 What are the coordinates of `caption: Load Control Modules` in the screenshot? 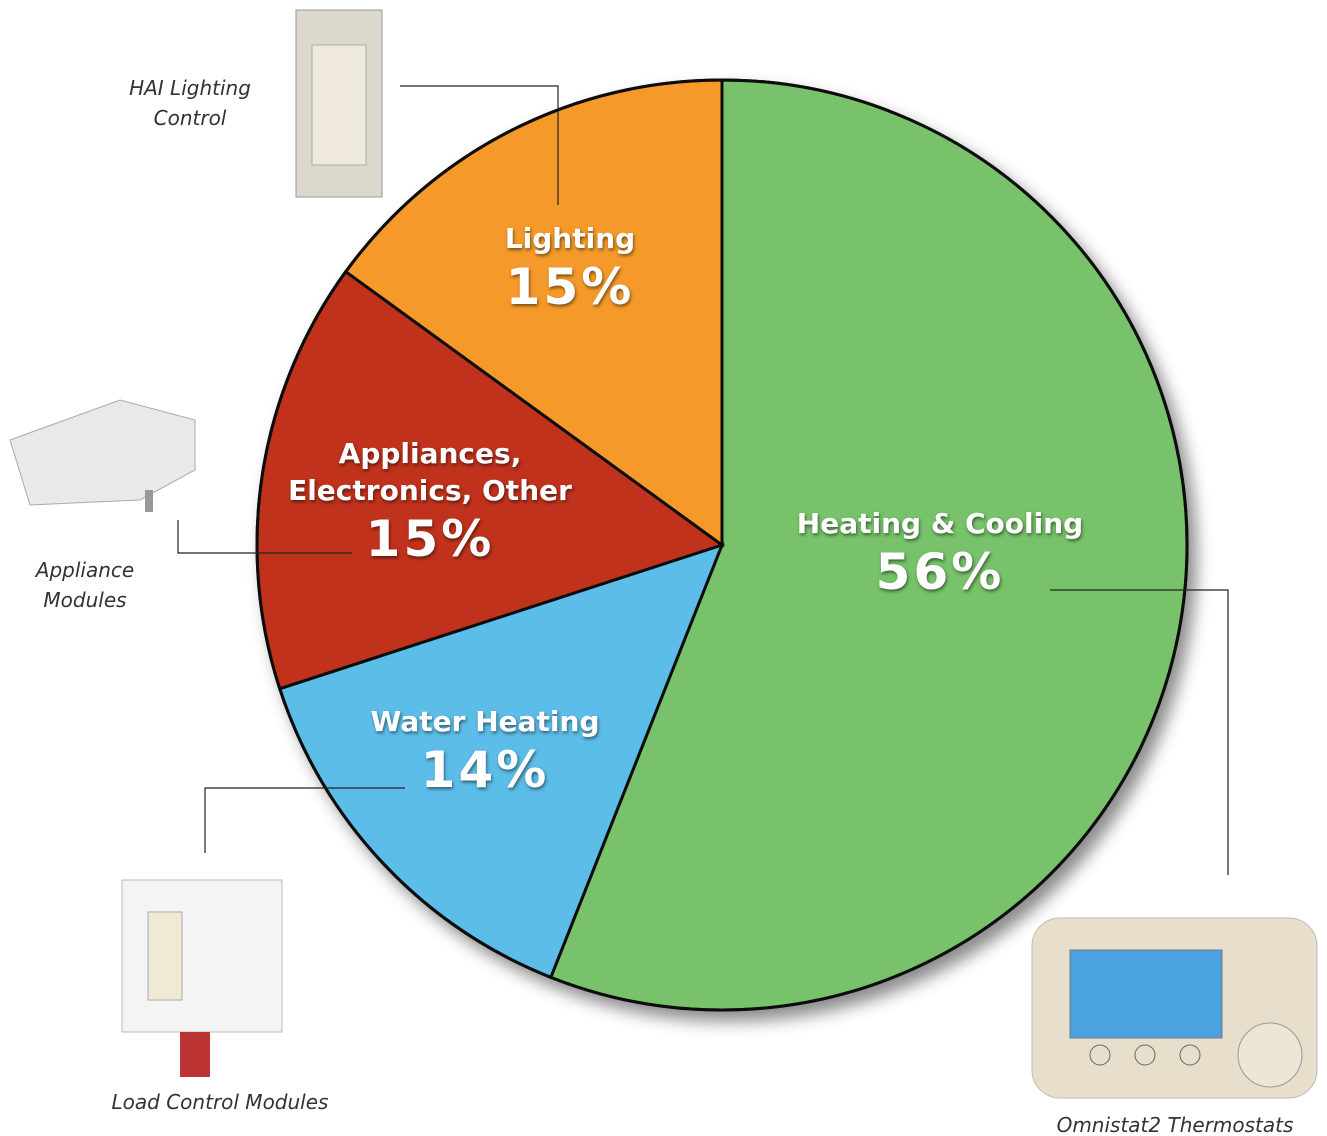 It's located at (220, 1102).